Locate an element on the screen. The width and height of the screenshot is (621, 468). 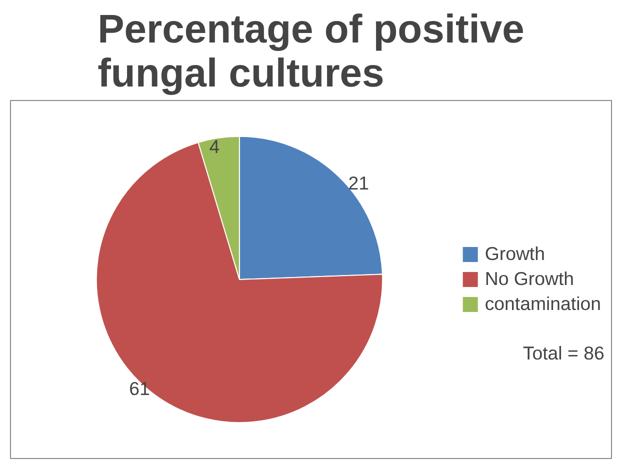
data-label: 4 is located at coordinates (214, 147).